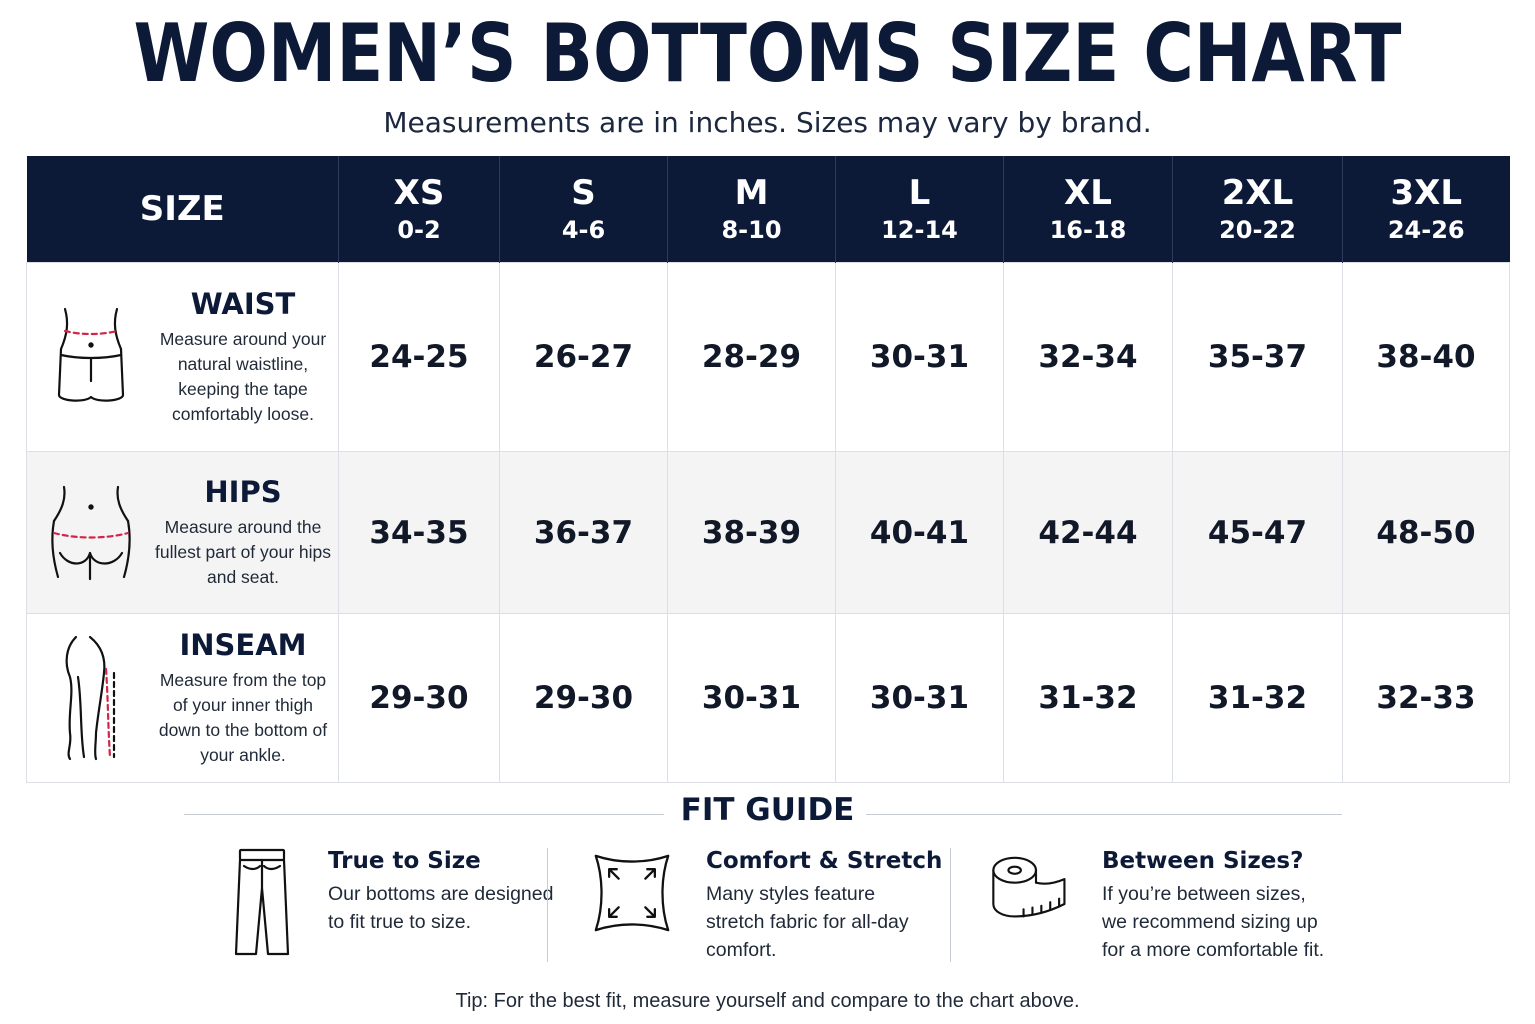 The image size is (1535, 1024). Describe the element at coordinates (1426, 357) in the screenshot. I see `value-cell: 38-40` at that location.